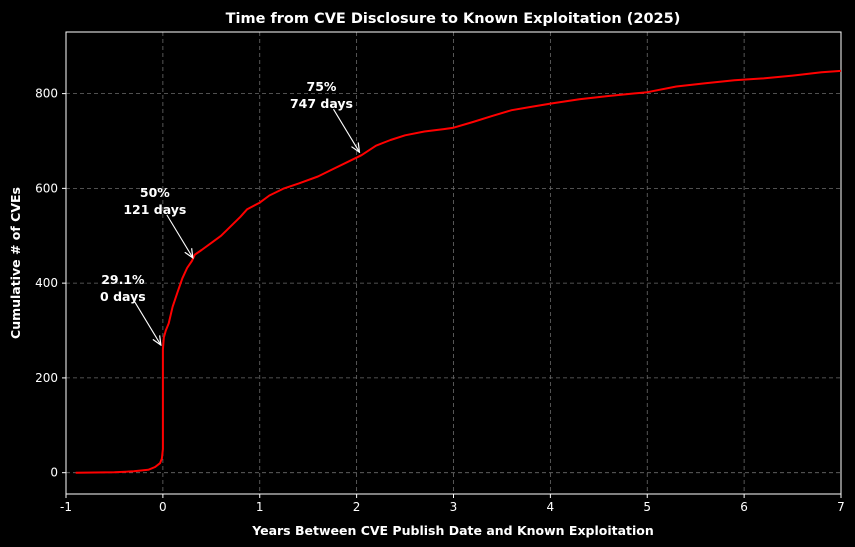 Image resolution: width=855 pixels, height=547 pixels. What do you see at coordinates (54, 473) in the screenshot?
I see `y-tick-label: 0` at bounding box center [54, 473].